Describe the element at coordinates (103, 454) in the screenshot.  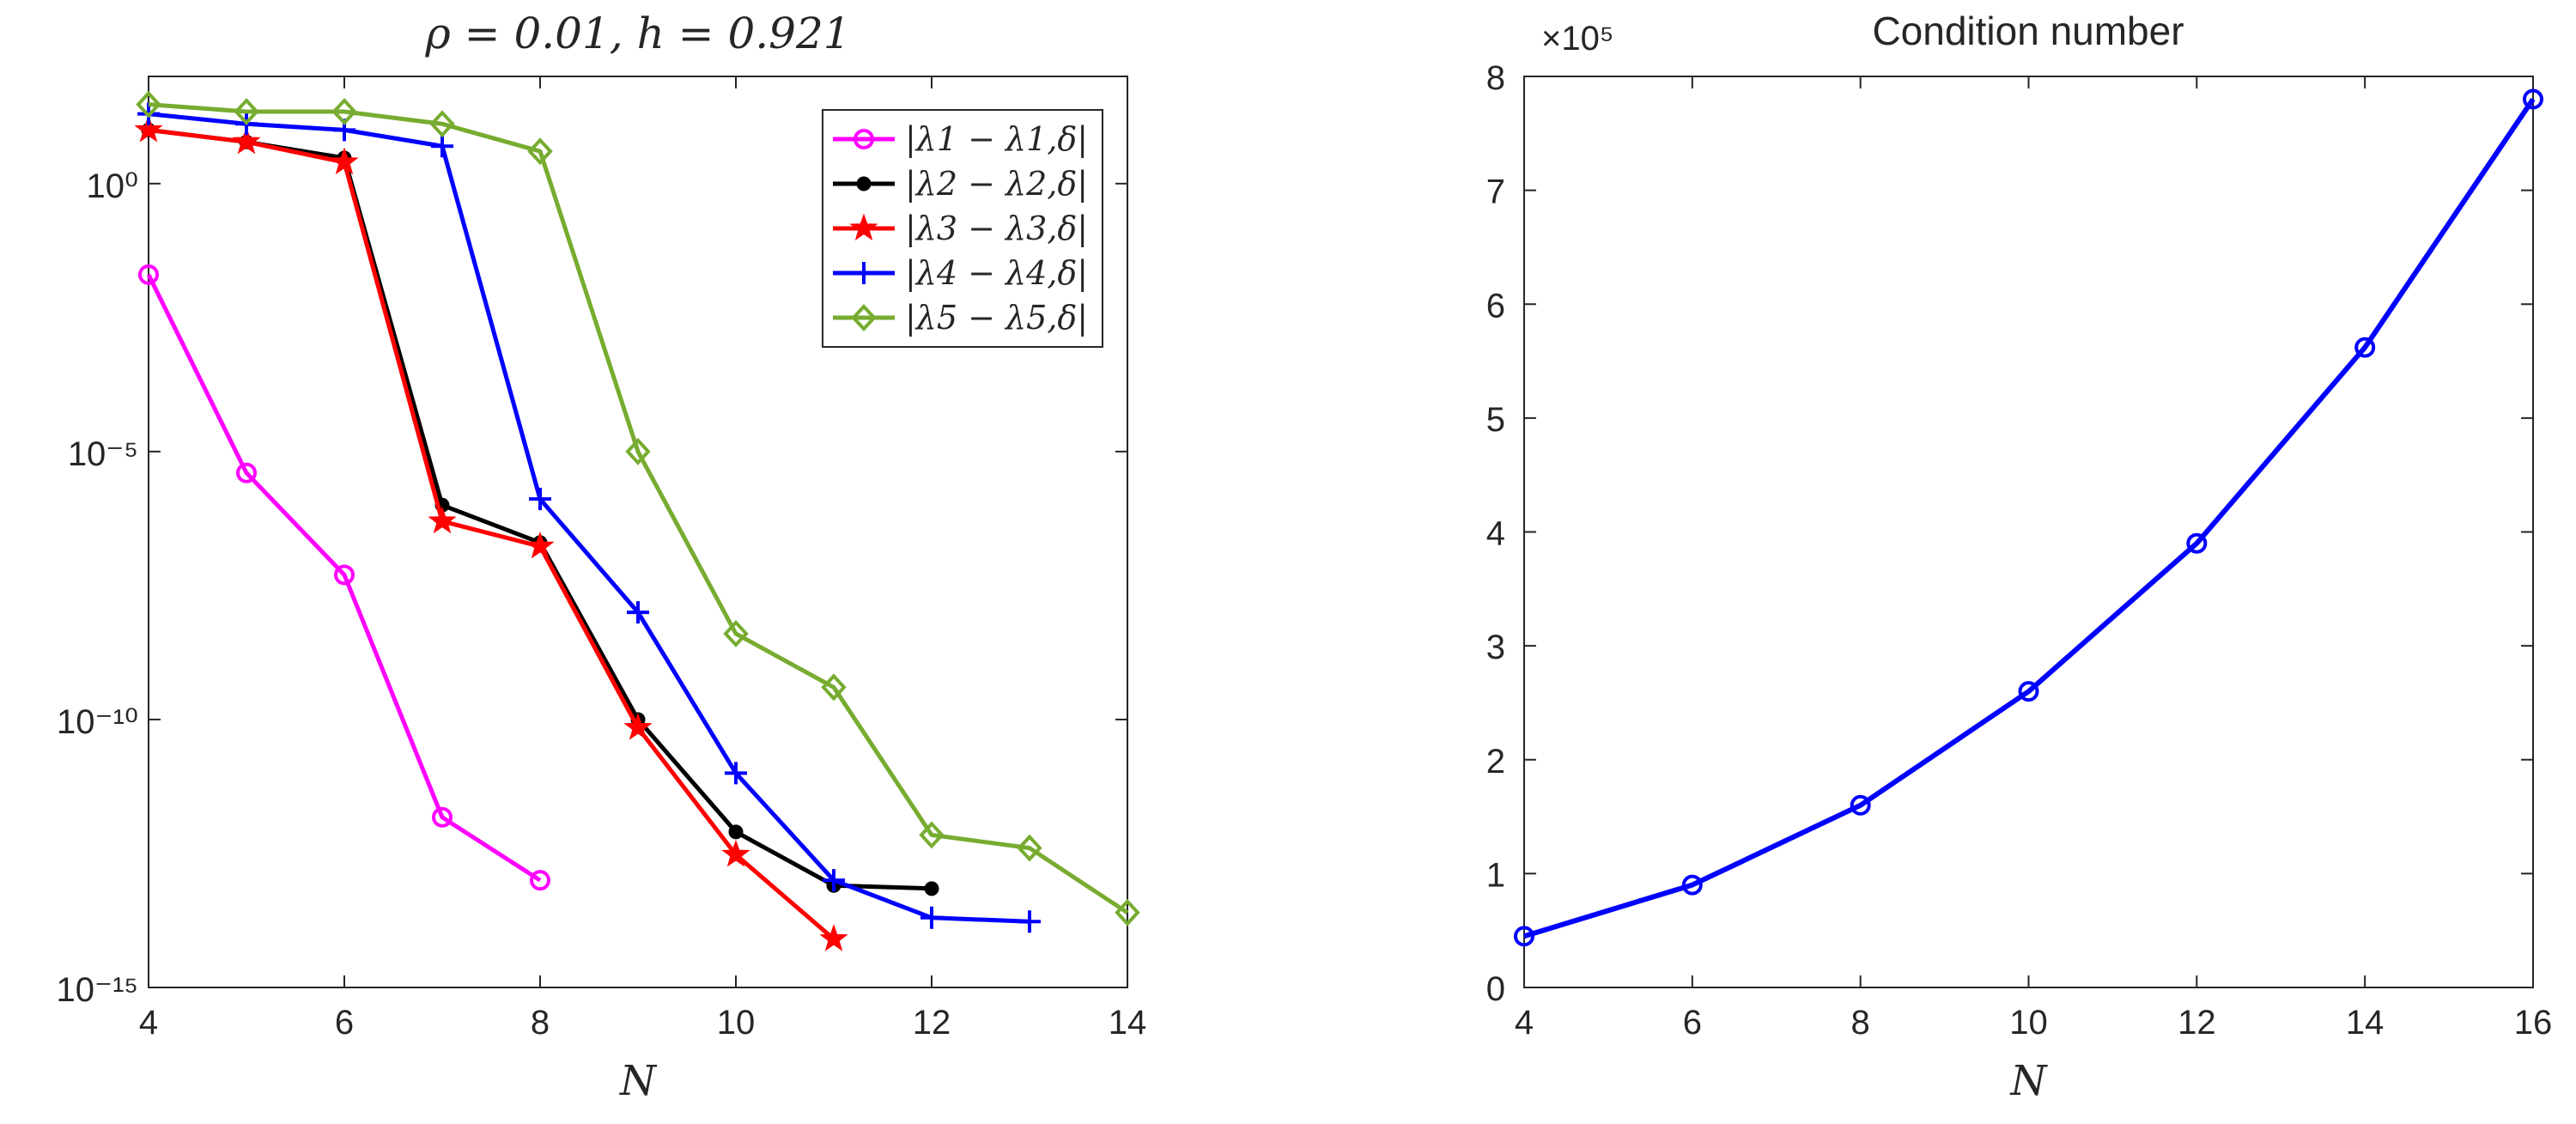
I see `y-tick-label: 10⁻⁵` at that location.